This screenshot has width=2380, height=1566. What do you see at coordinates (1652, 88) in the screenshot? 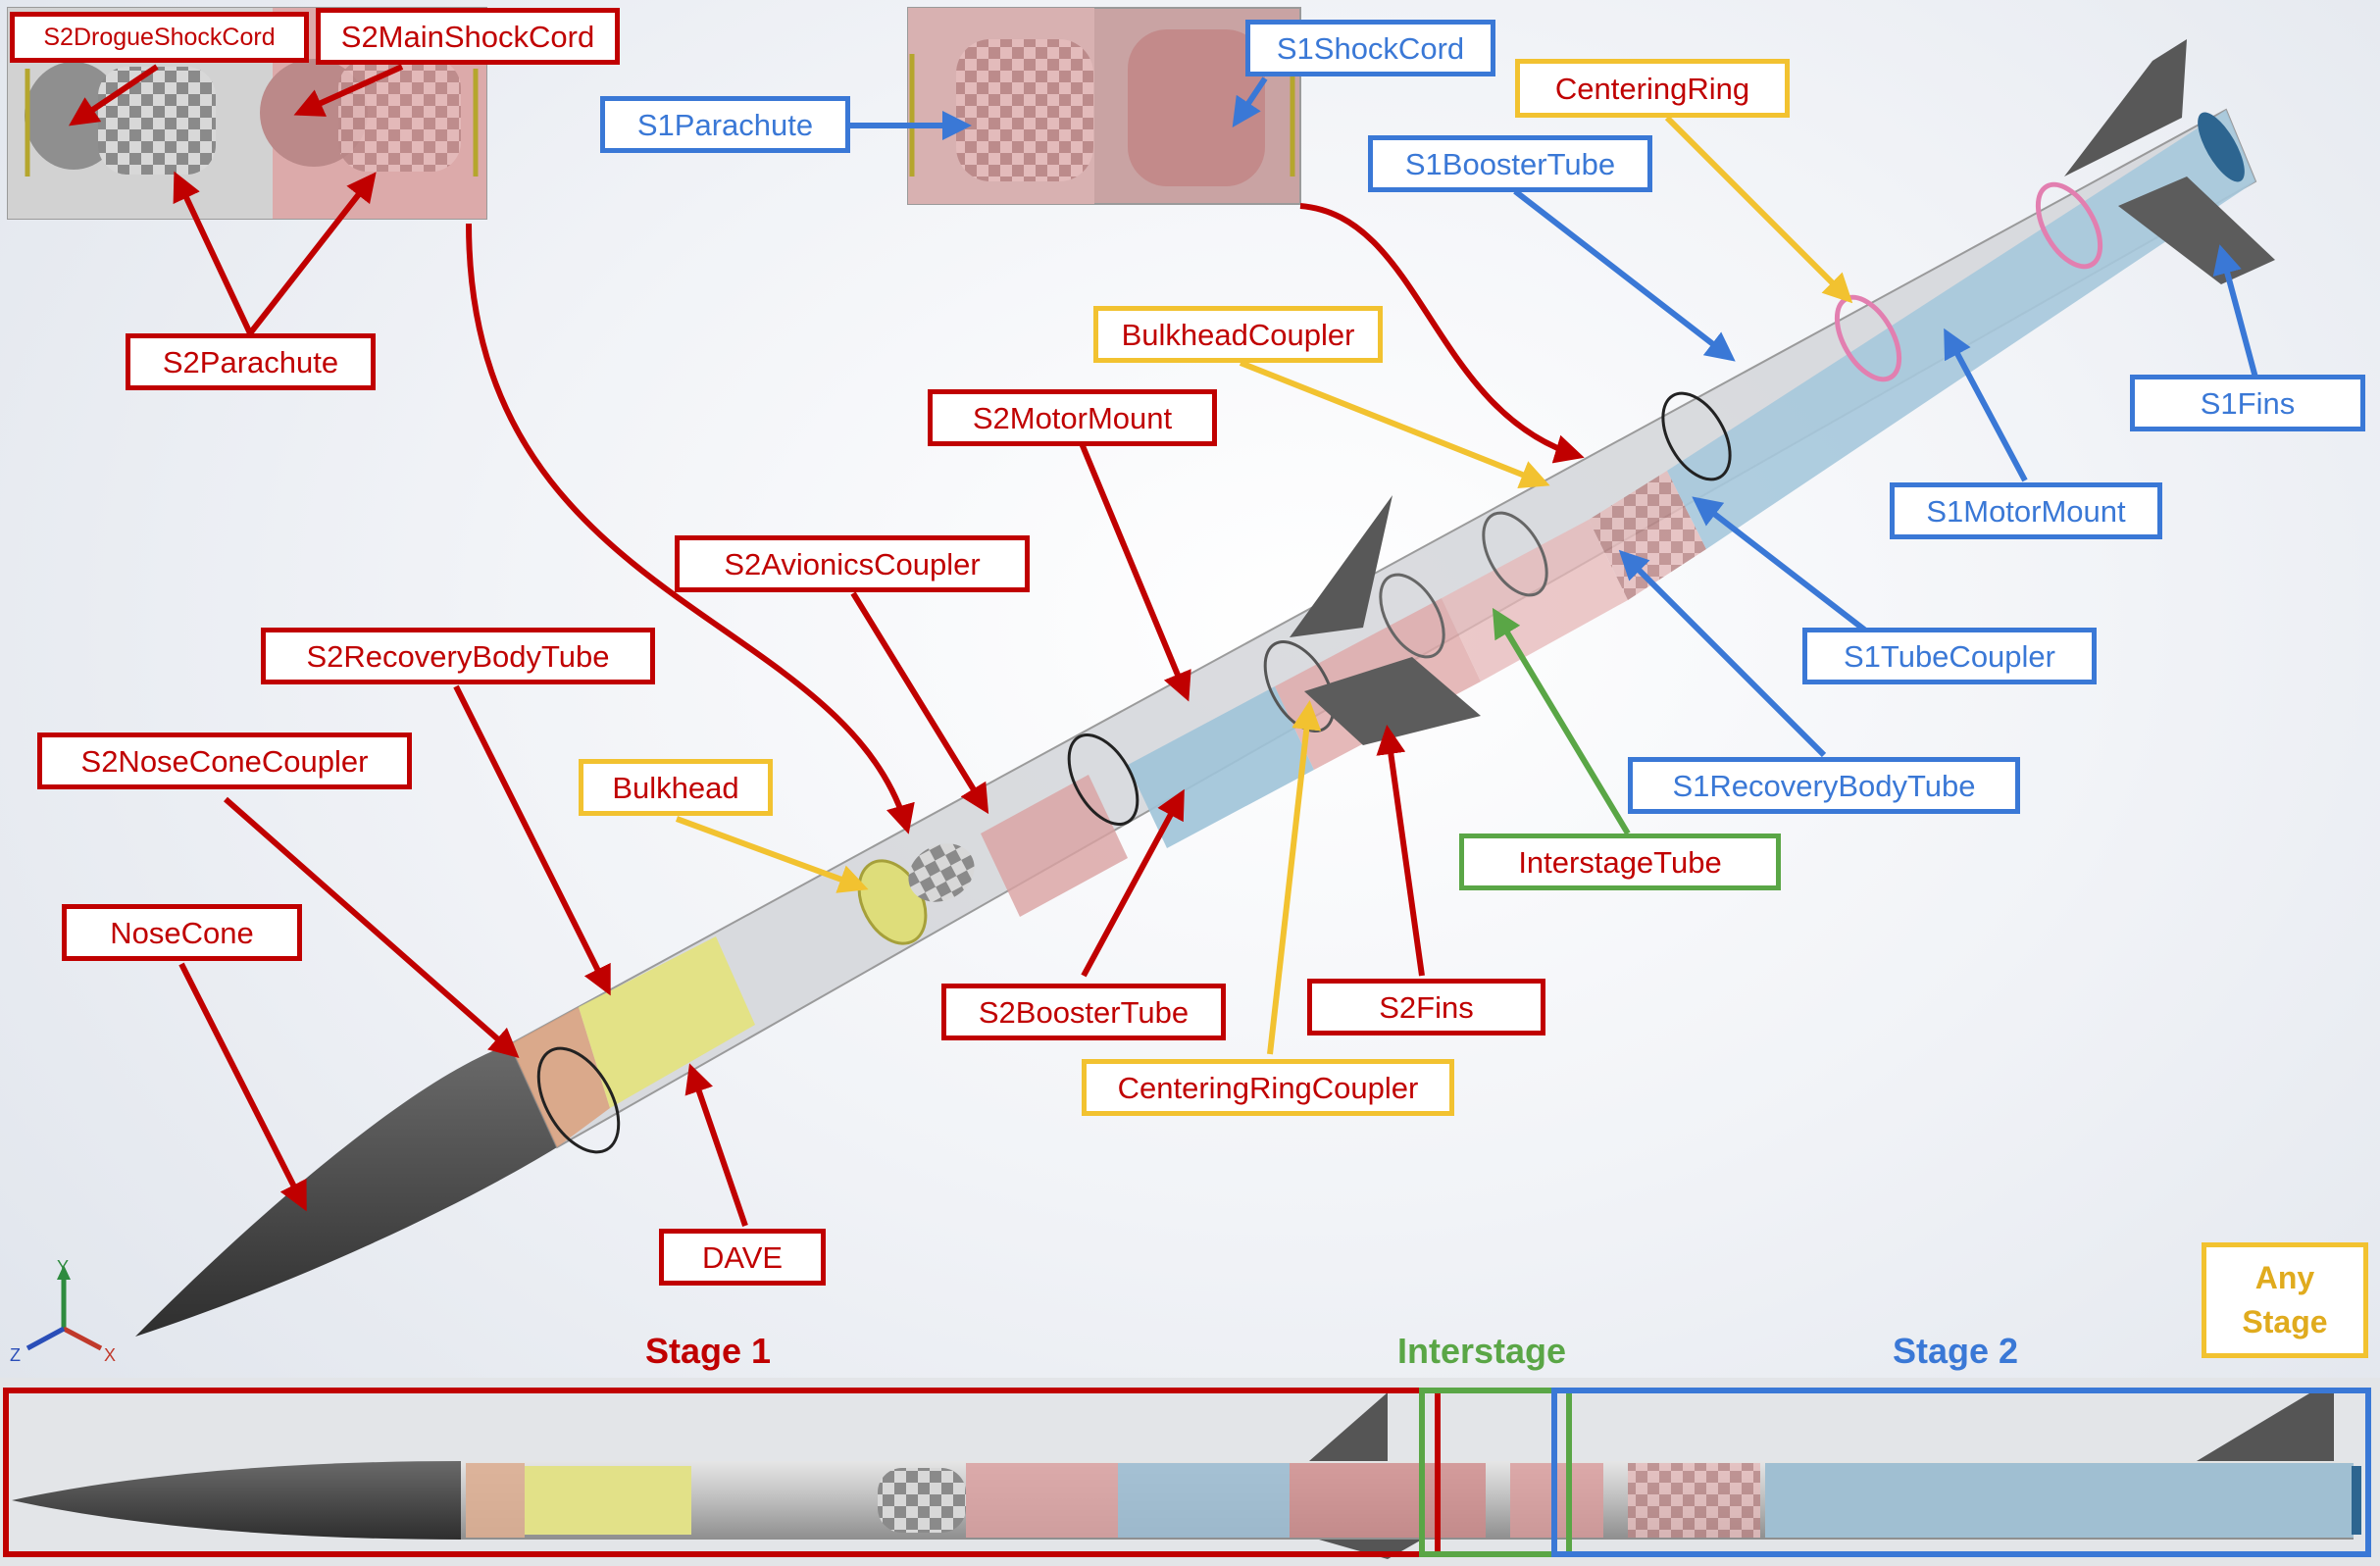
I see `label-centering-ring: CenteringRing` at bounding box center [1652, 88].